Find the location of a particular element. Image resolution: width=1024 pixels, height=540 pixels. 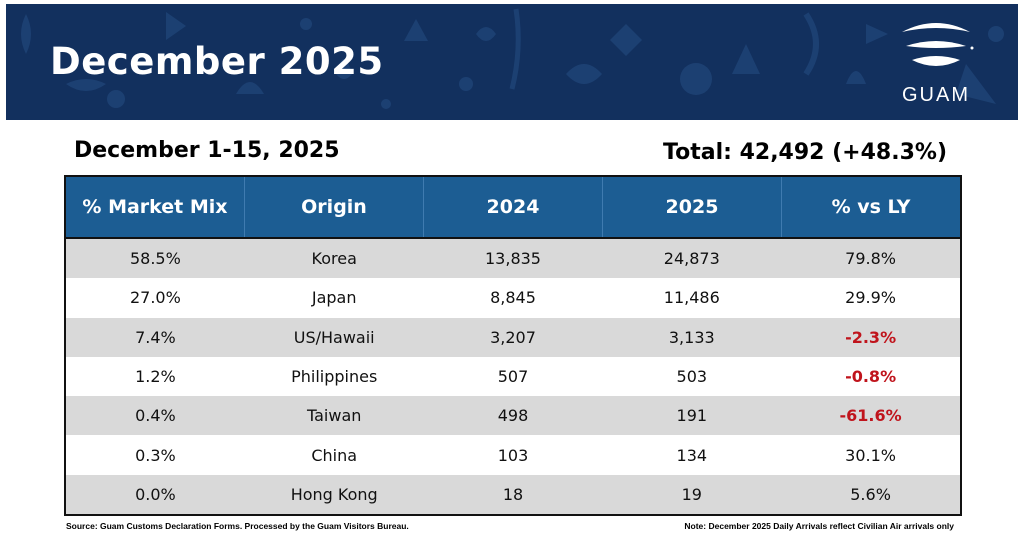

cell-2024: 3,207 is located at coordinates (513, 337).